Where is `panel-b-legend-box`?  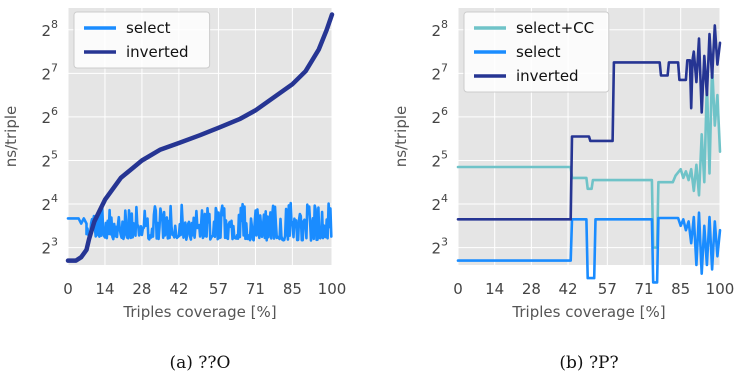 panel-b-legend-box is located at coordinates (536, 52).